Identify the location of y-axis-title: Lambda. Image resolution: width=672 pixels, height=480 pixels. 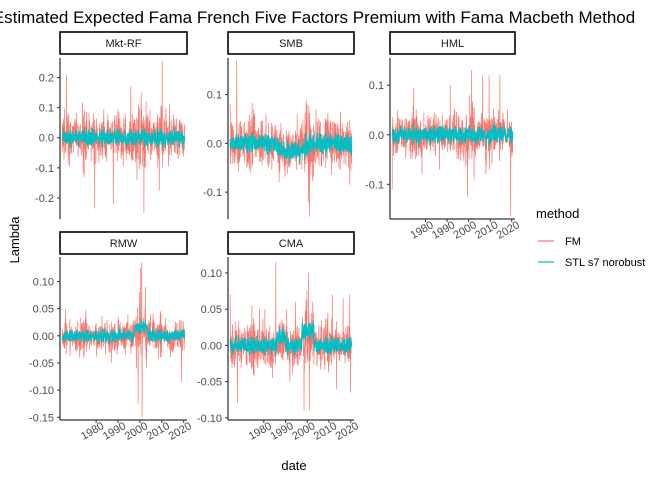
(14, 240).